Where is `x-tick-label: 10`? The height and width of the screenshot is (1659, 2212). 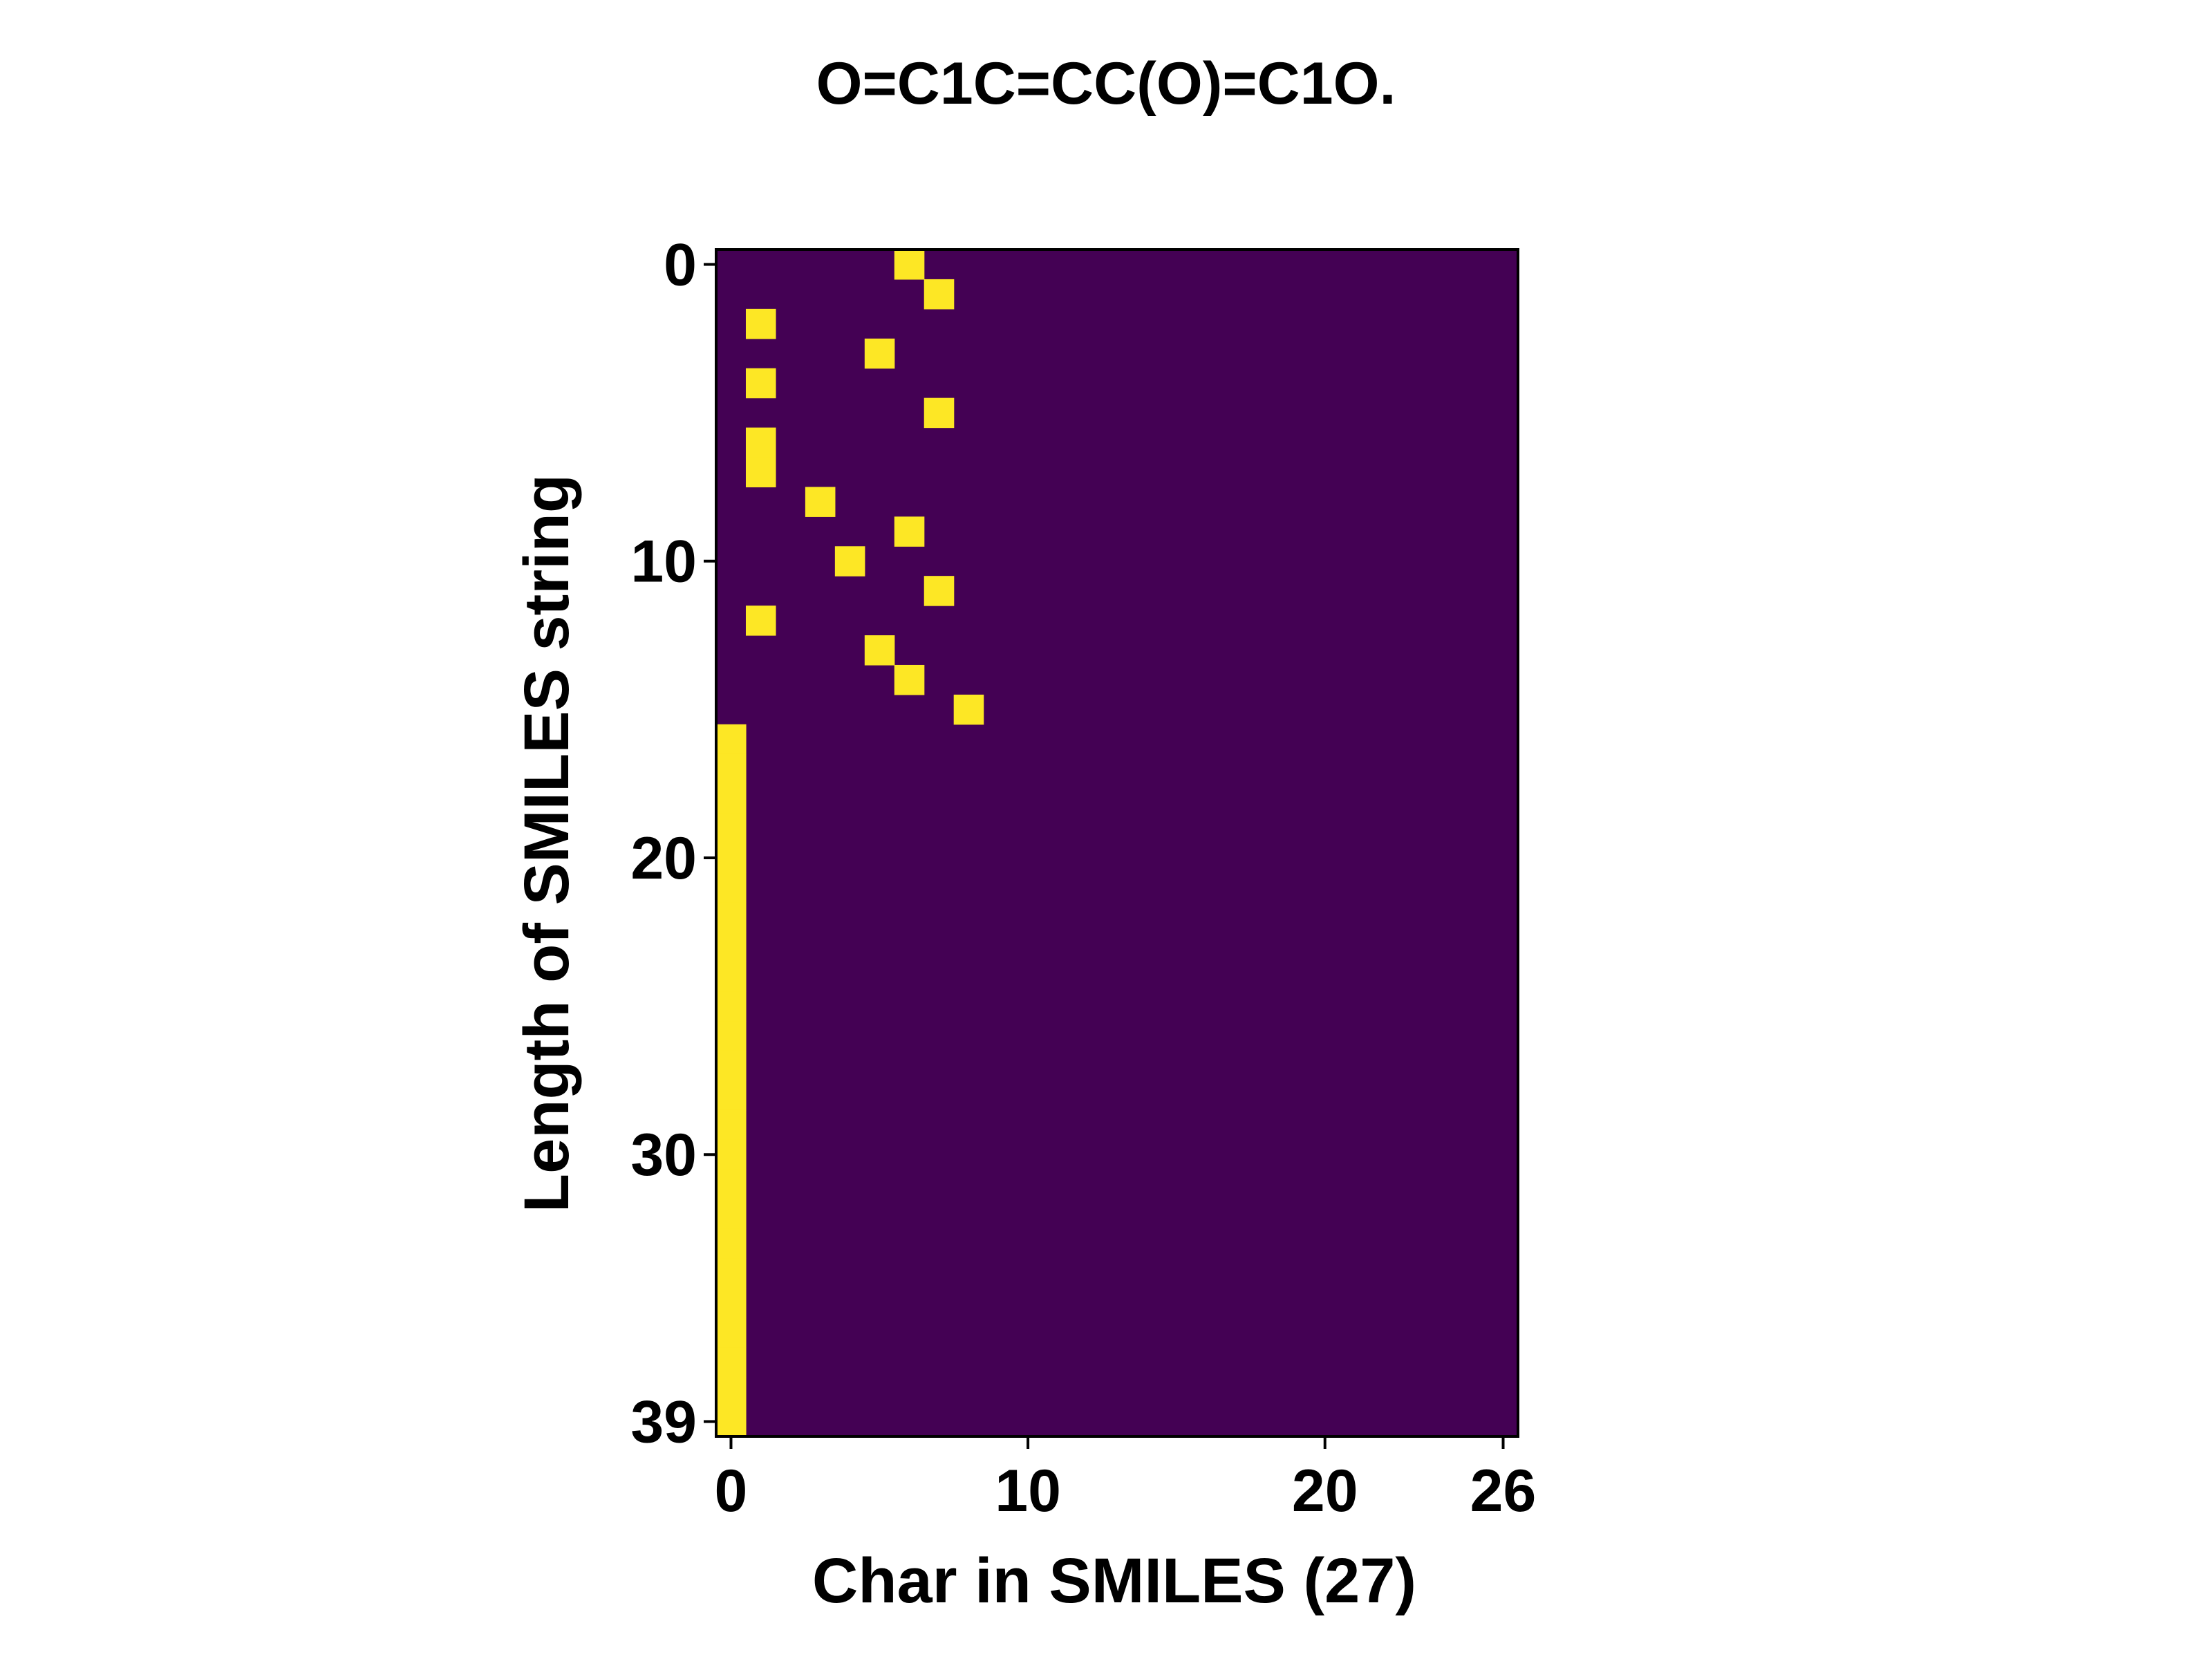 x-tick-label: 10 is located at coordinates (1028, 1491).